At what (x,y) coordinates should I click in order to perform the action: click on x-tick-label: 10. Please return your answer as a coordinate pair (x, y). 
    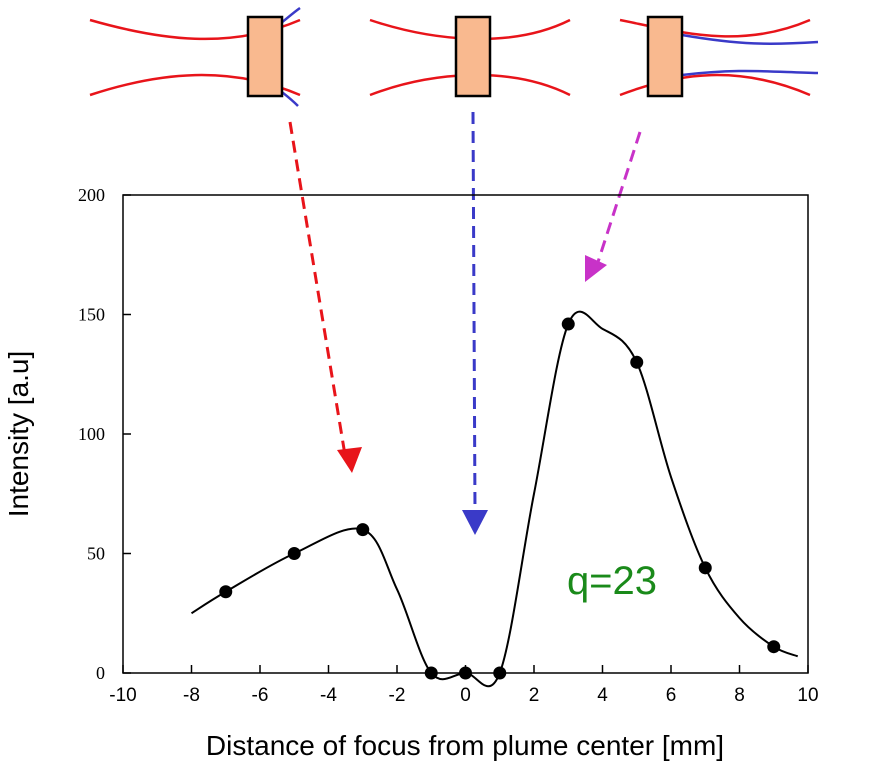
    Looking at the image, I should click on (807, 695).